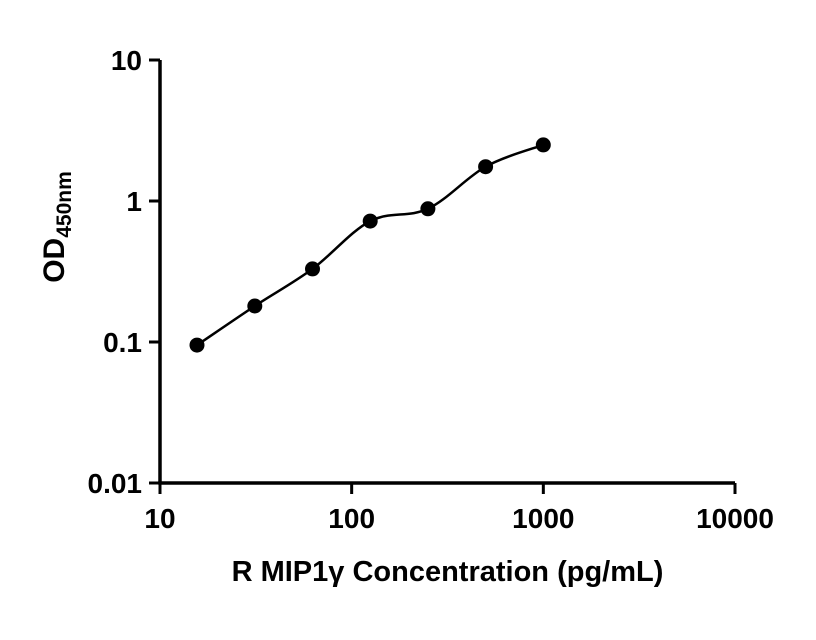 The height and width of the screenshot is (640, 816). I want to click on x-axis-tick-label: 10, so click(159, 518).